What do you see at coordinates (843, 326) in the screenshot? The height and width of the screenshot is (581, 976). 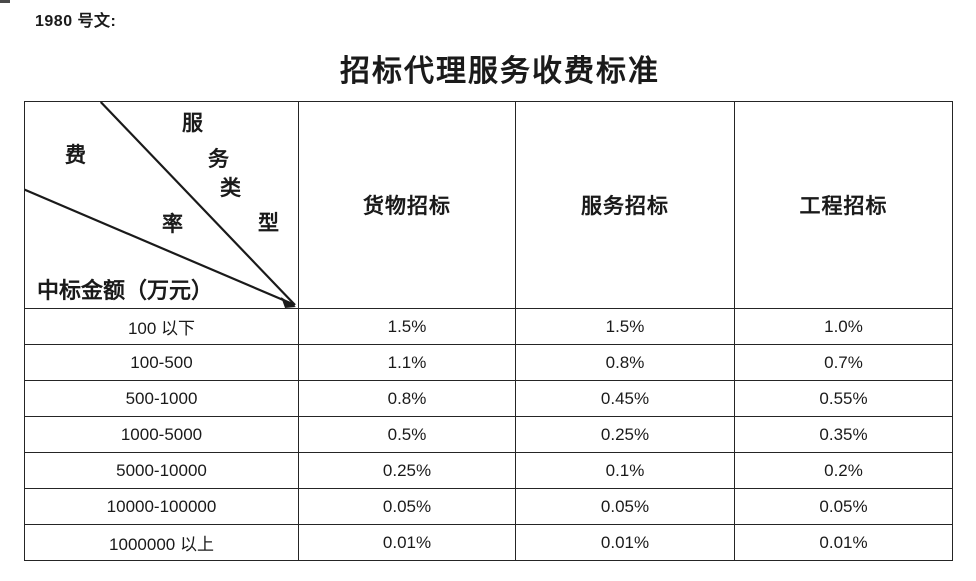 I see `rate-cell: 1.0%` at bounding box center [843, 326].